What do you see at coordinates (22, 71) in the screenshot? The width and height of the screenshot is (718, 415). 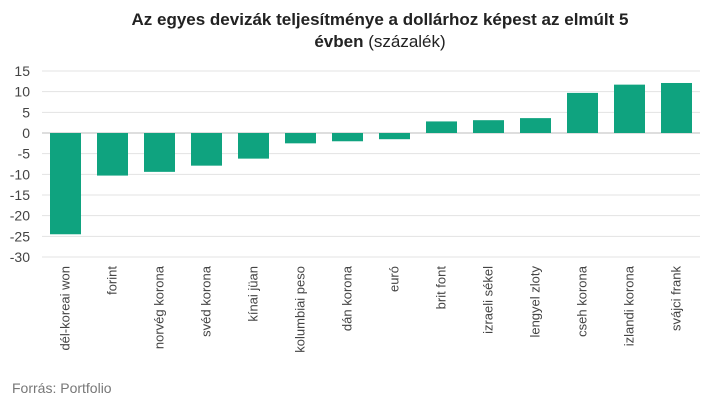 I see `y-tick-label: 15` at bounding box center [22, 71].